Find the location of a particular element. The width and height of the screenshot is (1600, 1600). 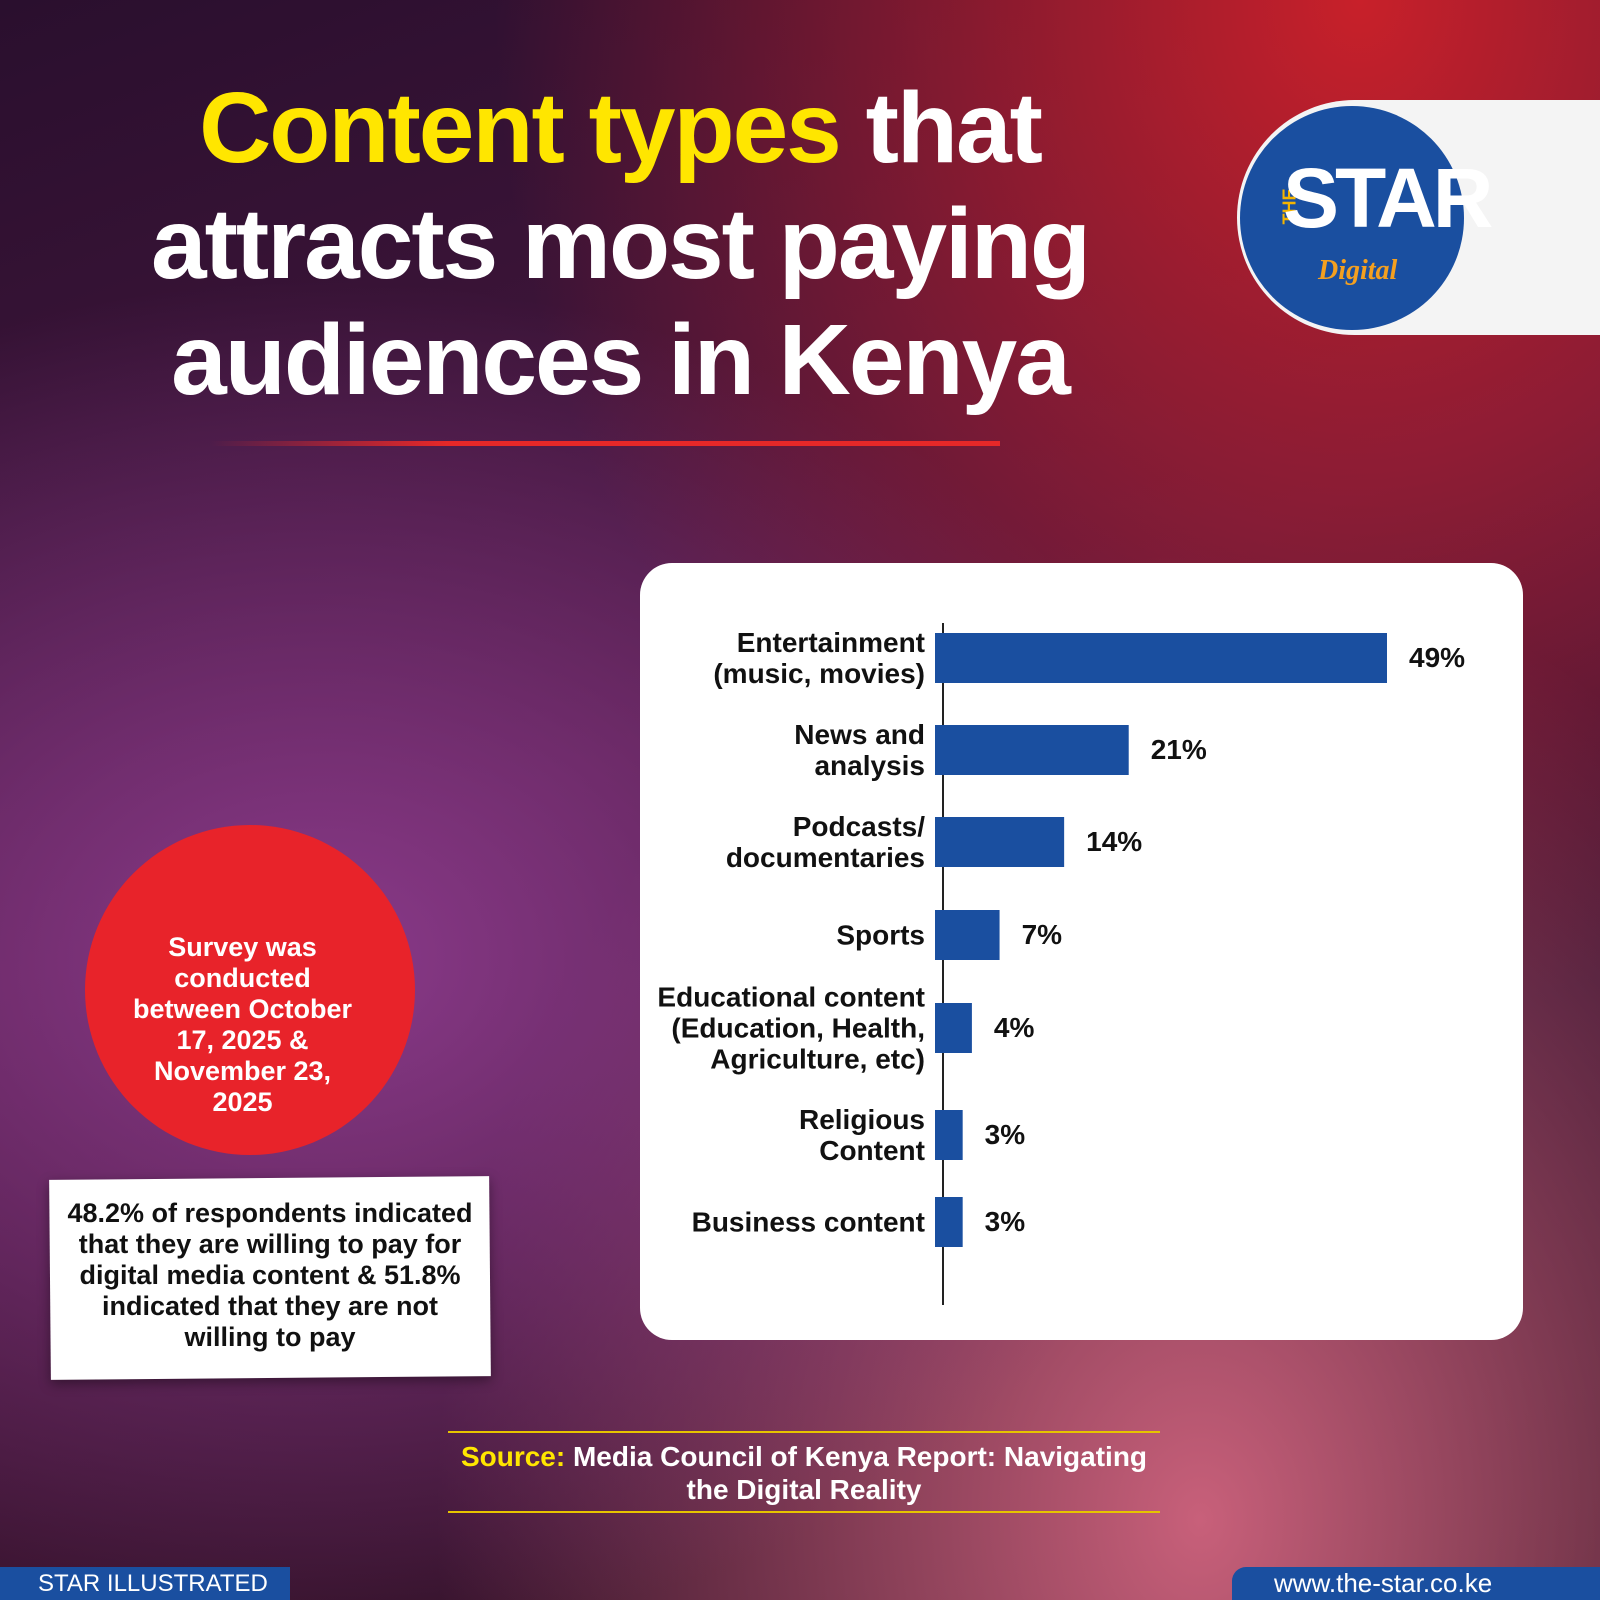

category-label: Entertainment (music, movies) is located at coordinates (819, 658).